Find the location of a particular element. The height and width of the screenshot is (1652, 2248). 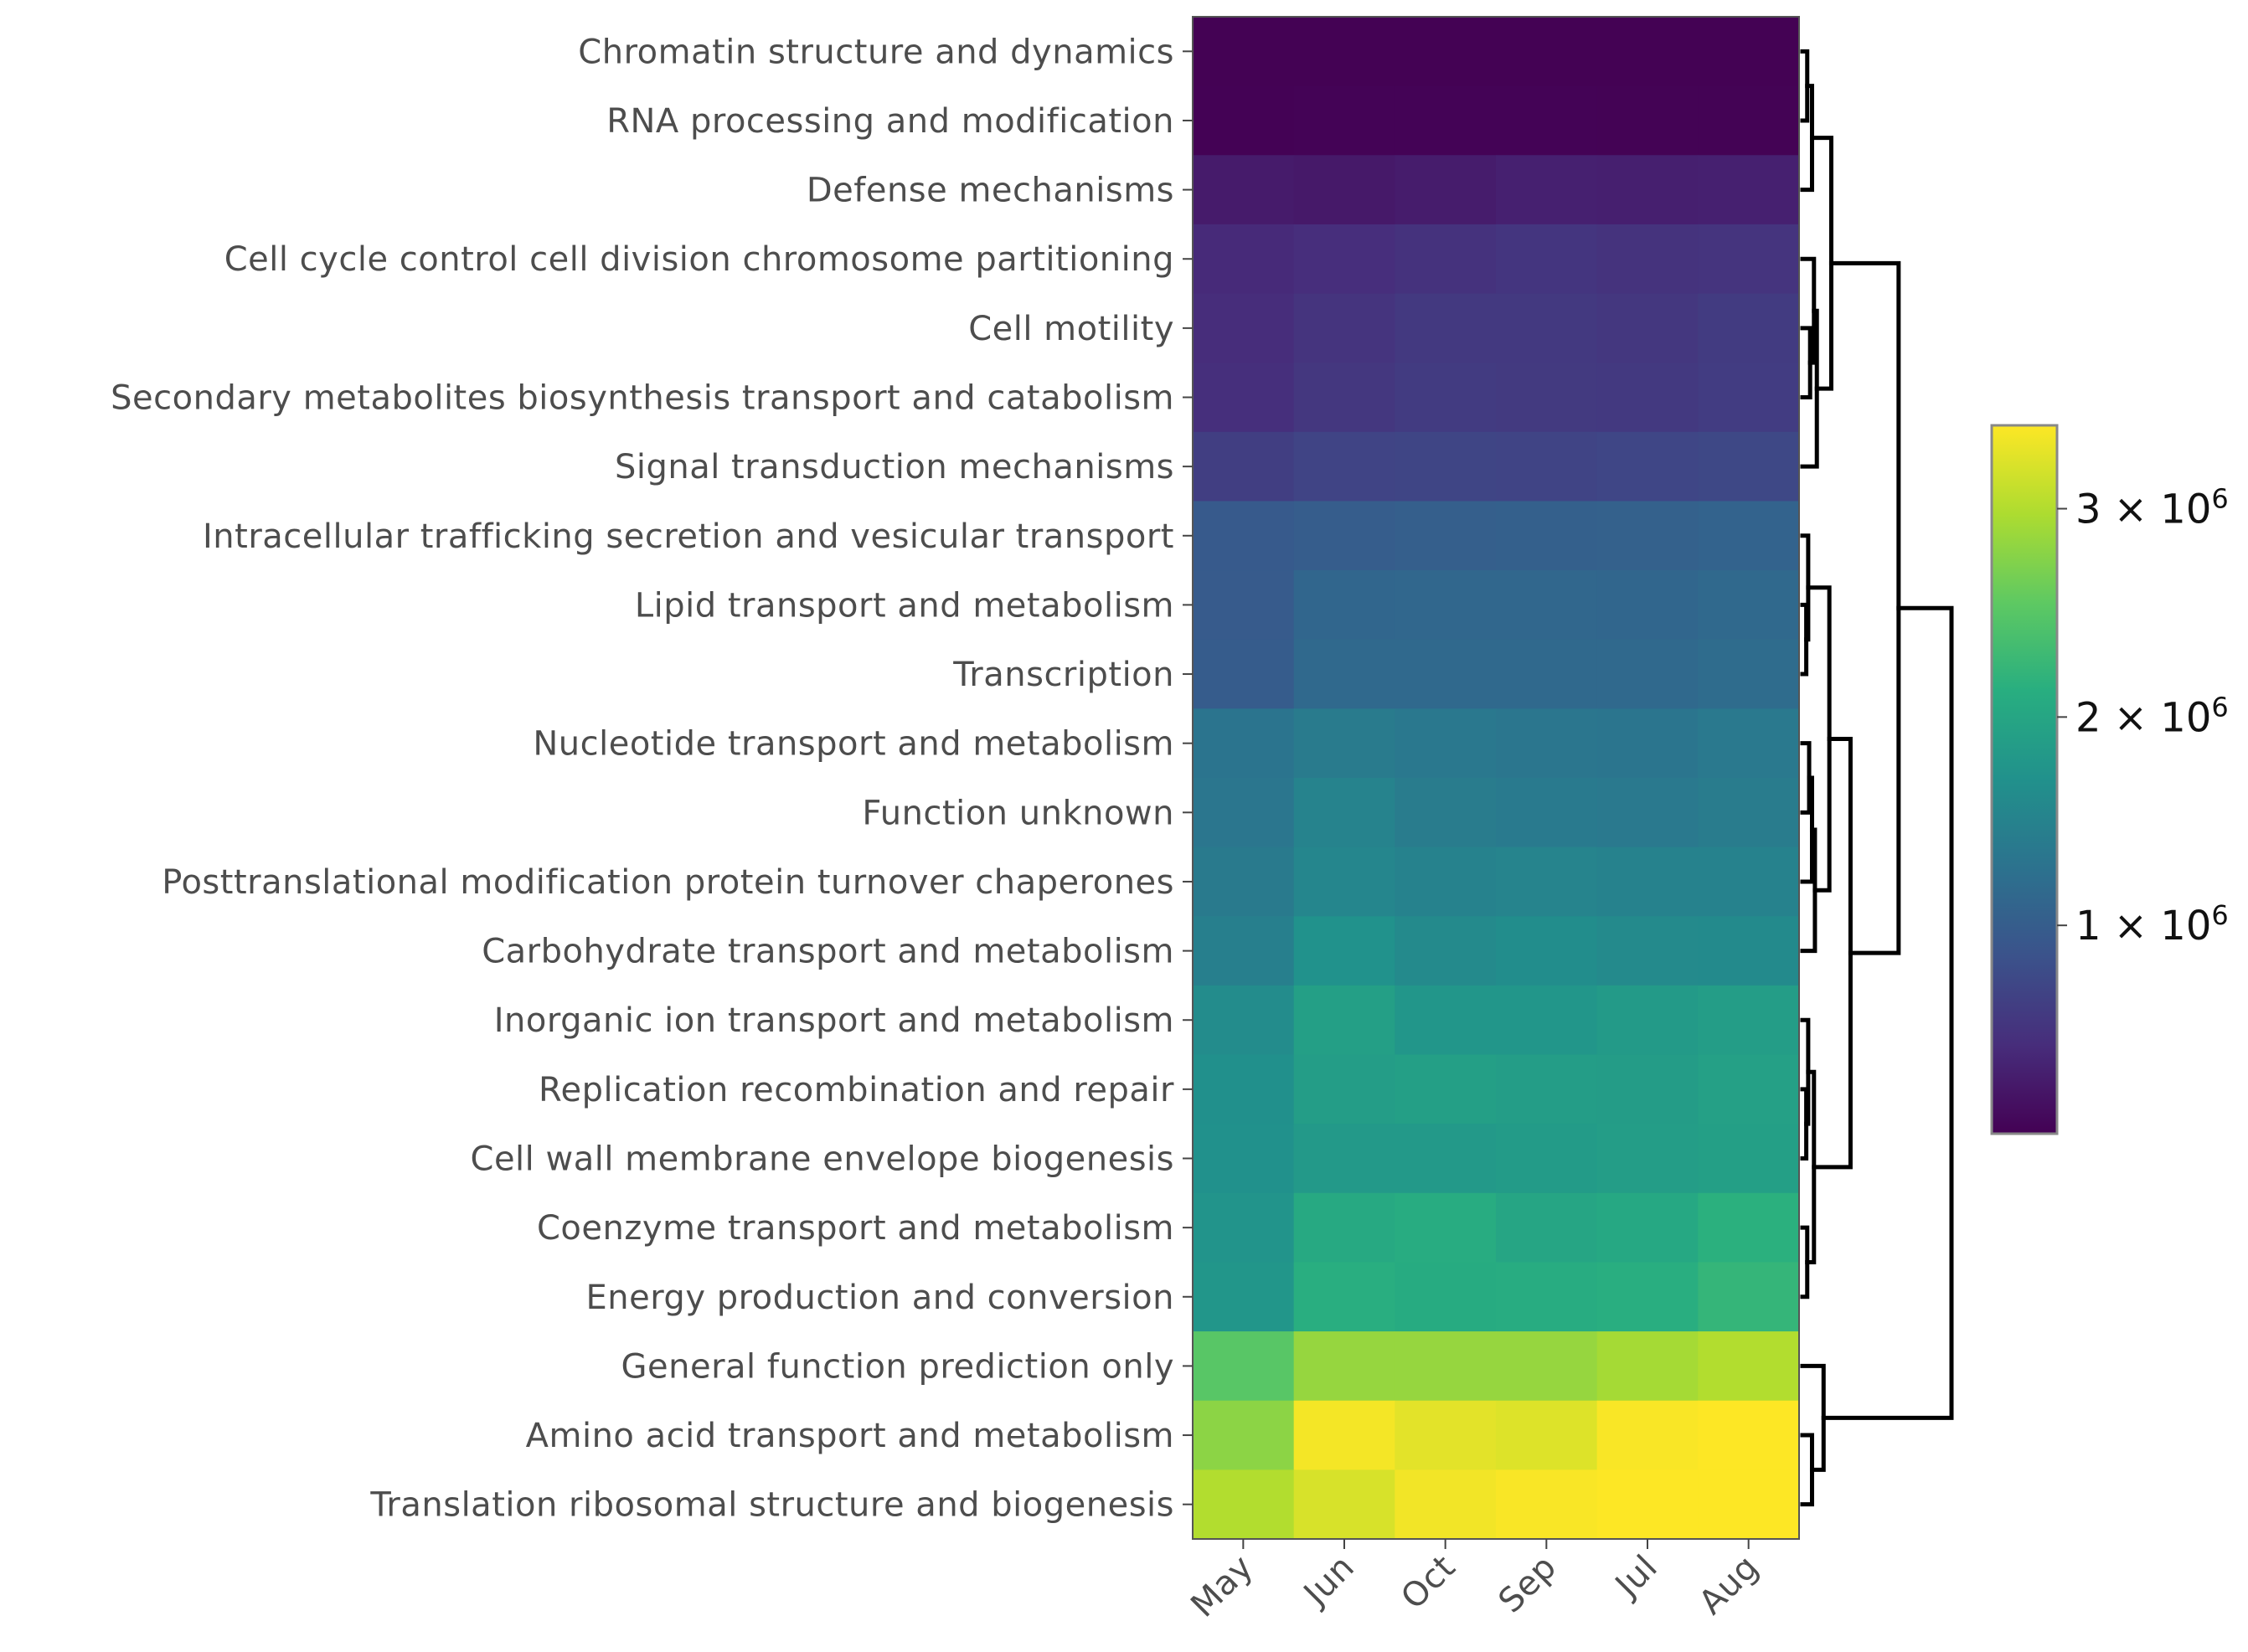

column-label: Aug is located at coordinates (1729, 1585).